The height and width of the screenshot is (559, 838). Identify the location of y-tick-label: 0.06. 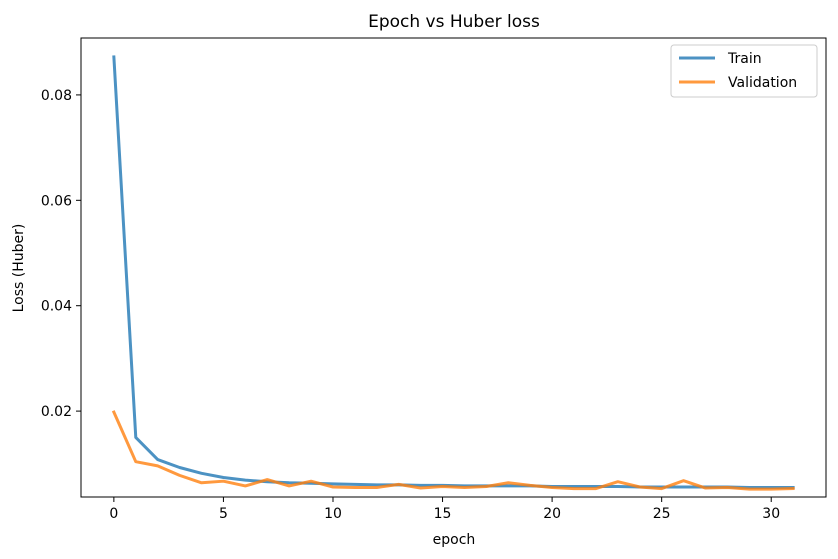
(56, 201).